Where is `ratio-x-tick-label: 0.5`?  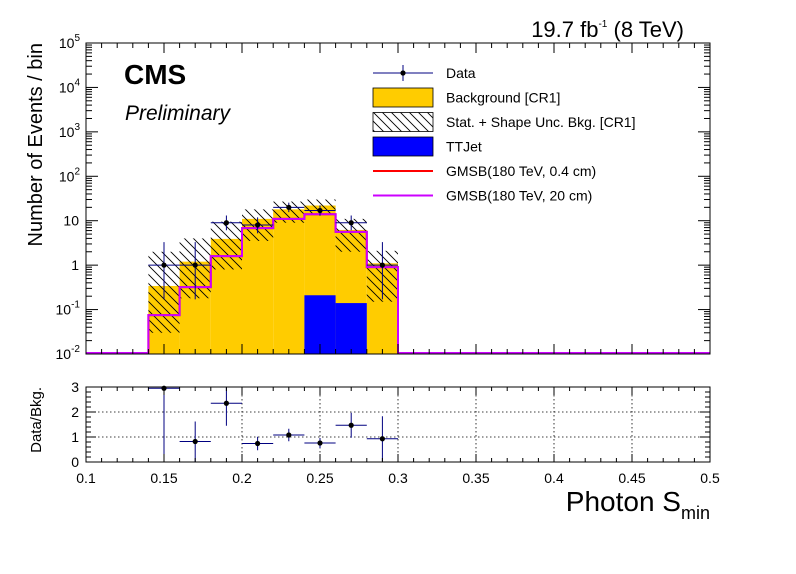
ratio-x-tick-label: 0.5 is located at coordinates (710, 478).